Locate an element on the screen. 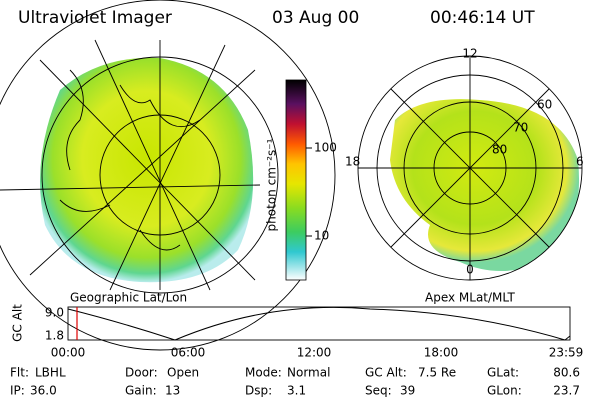  colorbar: 100 10 photon cm⁻²s⁻¹ is located at coordinates (301, 180).